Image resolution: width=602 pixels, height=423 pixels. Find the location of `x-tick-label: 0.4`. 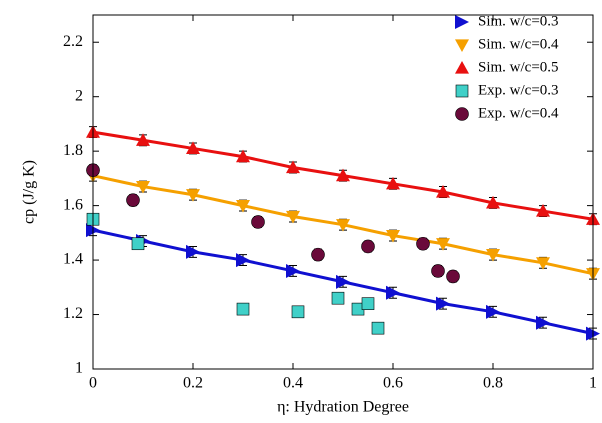

x-tick-label: 0.4 is located at coordinates (293, 383).